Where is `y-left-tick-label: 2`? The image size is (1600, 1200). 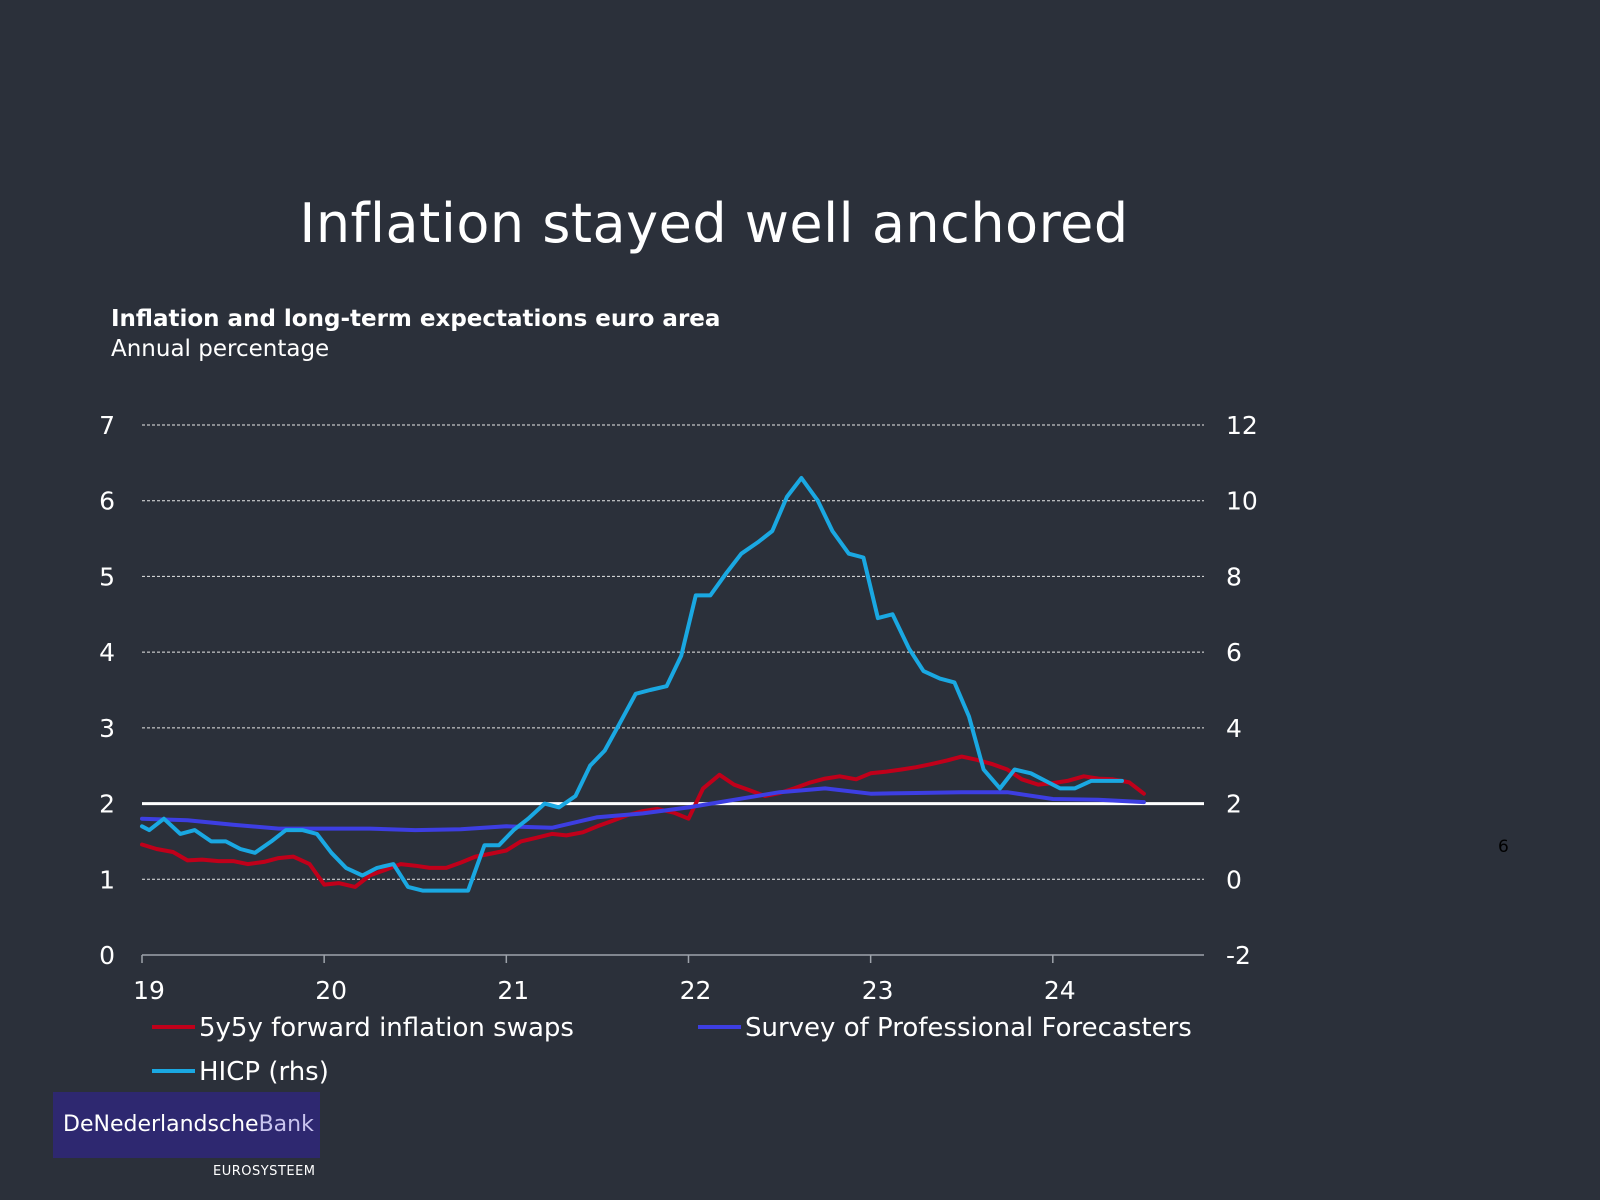 y-left-tick-label: 2 is located at coordinates (107, 804).